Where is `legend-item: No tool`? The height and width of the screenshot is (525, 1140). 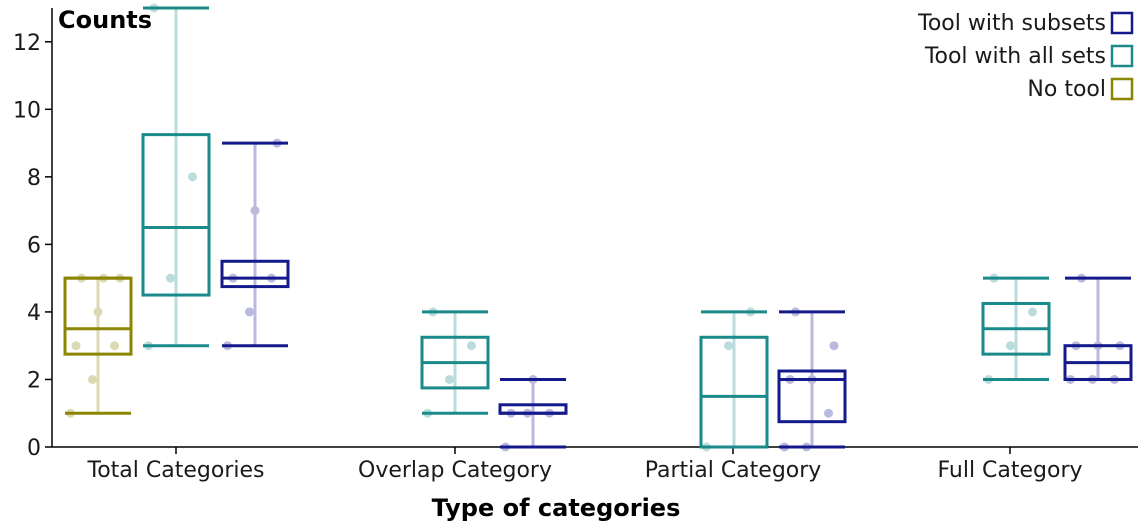 legend-item: No tool is located at coordinates (1080, 89).